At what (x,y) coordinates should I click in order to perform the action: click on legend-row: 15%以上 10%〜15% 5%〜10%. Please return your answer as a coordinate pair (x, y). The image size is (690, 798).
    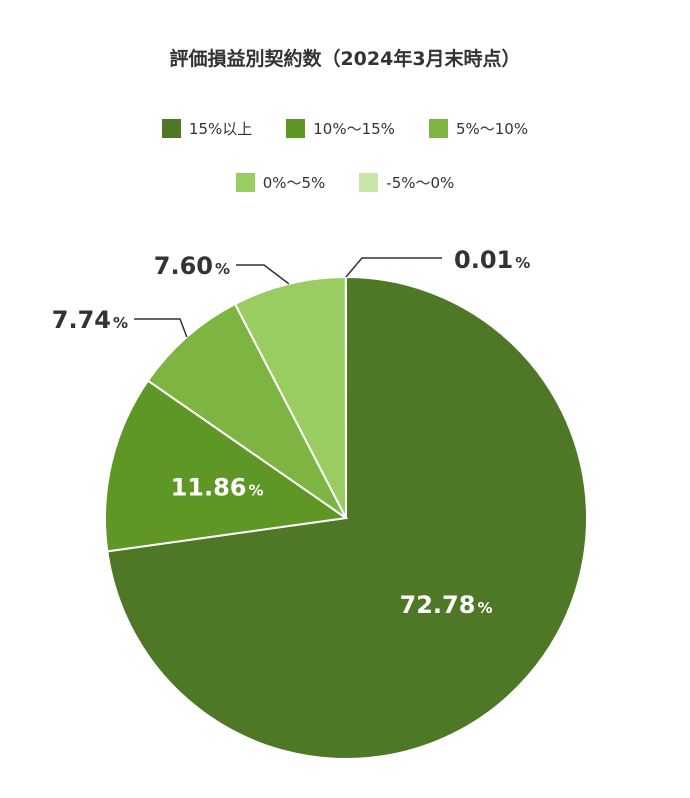
    Looking at the image, I should click on (345, 128).